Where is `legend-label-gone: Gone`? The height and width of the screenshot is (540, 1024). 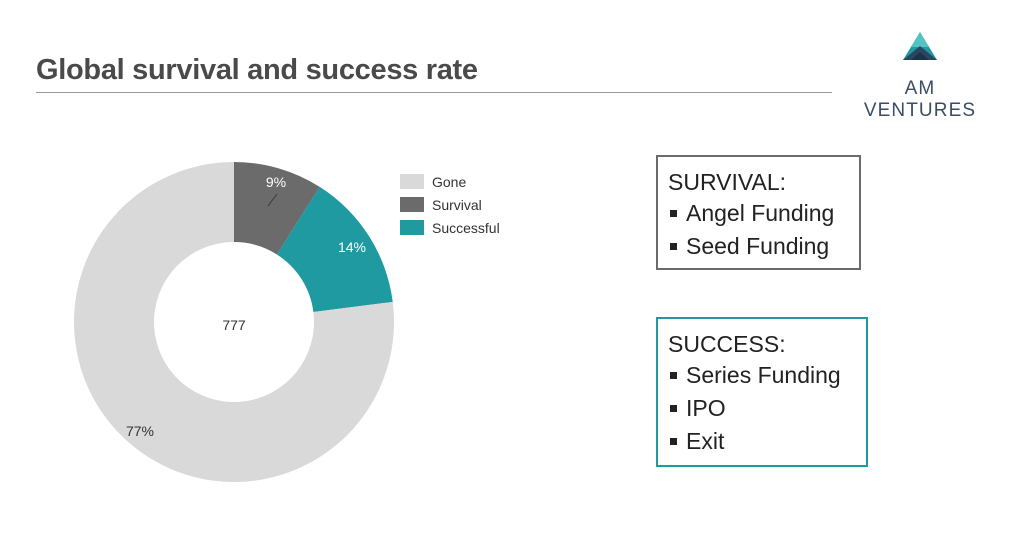 legend-label-gone: Gone is located at coordinates (449, 181).